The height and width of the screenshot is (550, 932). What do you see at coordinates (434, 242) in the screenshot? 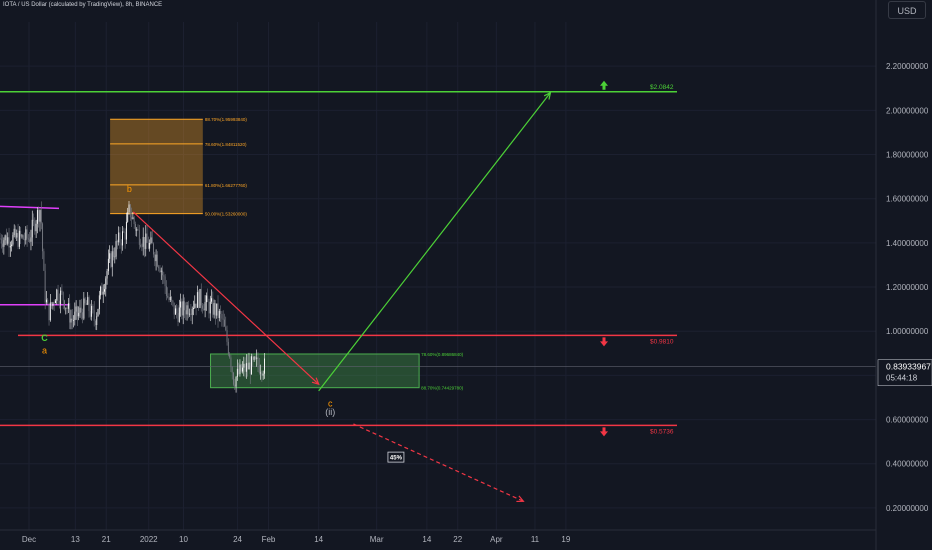
I see `projection-line-up` at bounding box center [434, 242].